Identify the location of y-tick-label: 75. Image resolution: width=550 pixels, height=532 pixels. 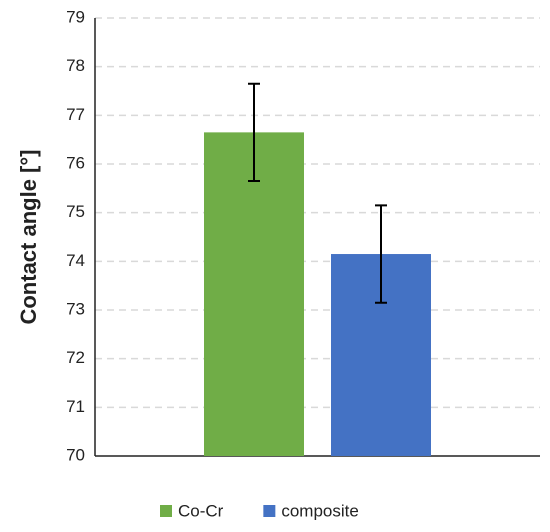
(75, 211).